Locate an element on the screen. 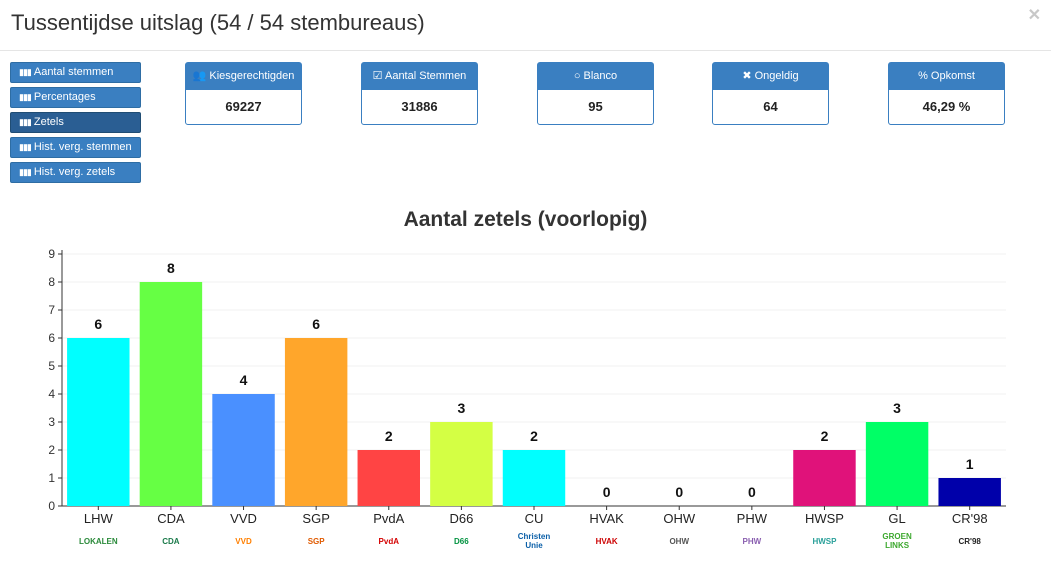 The height and width of the screenshot is (565, 1051). party-logo: CDA is located at coordinates (171, 541).